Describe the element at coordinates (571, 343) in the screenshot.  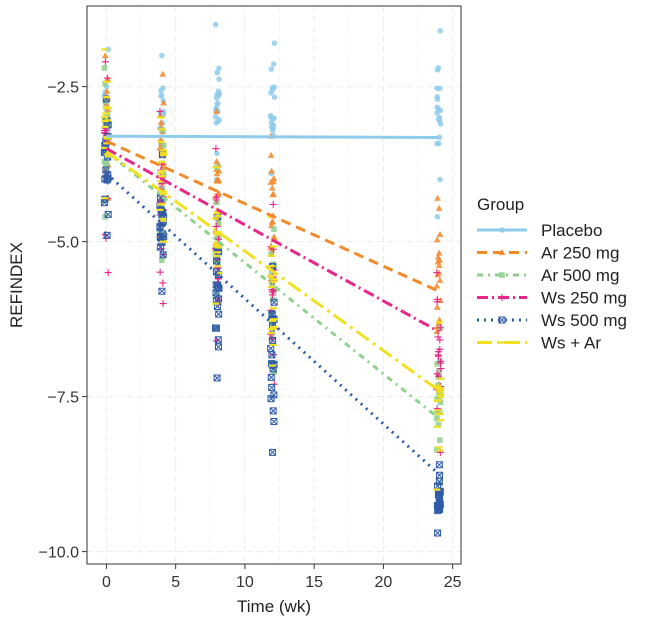
I see `legend-label: Ws + Ar` at that location.